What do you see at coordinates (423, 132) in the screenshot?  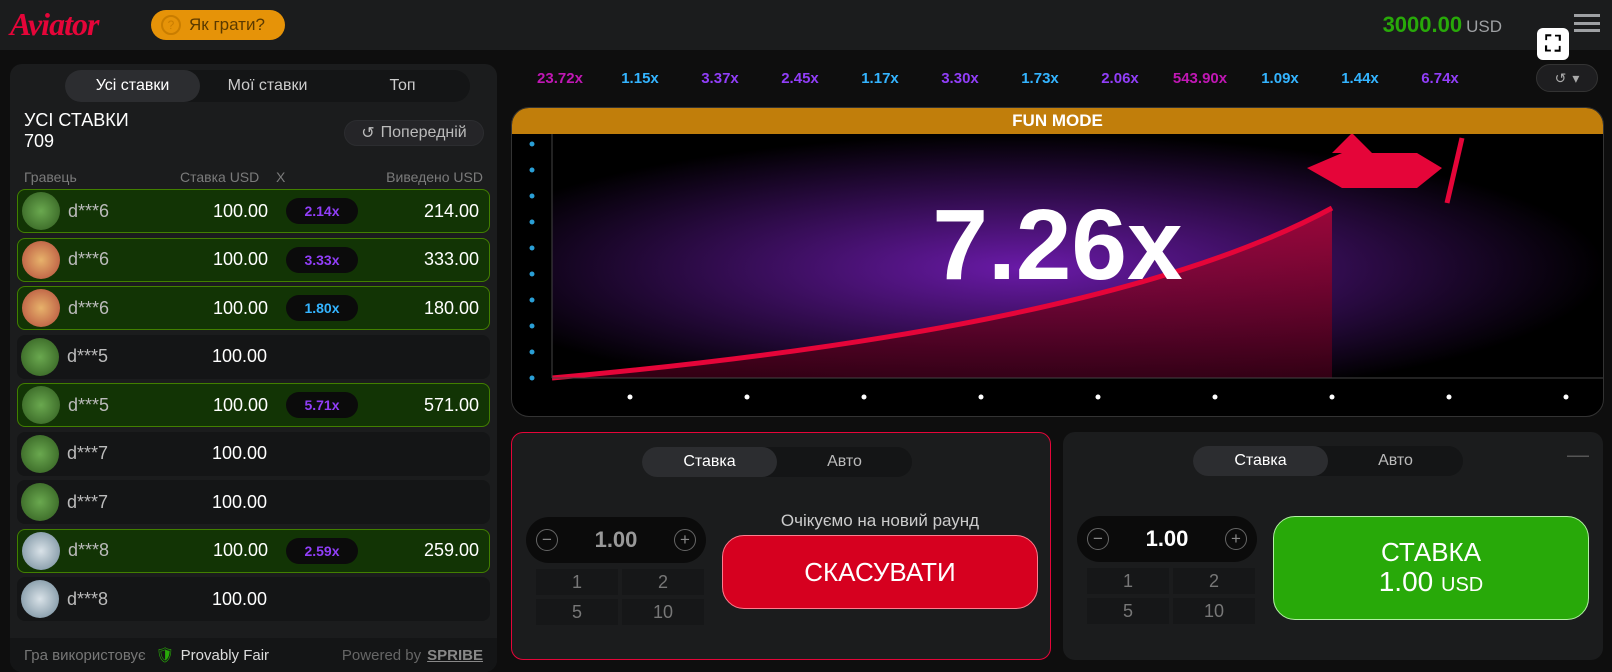 I see `previous-label: Попередній` at bounding box center [423, 132].